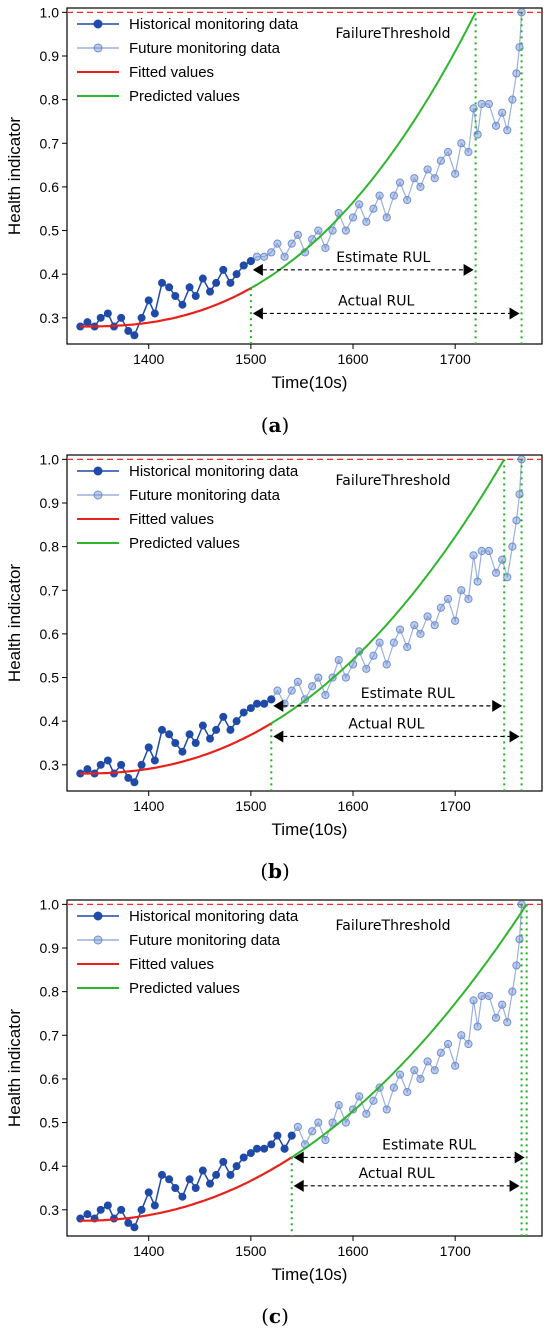  Describe the element at coordinates (50, 904) in the screenshot. I see `y-tick-label: 1.0` at that location.